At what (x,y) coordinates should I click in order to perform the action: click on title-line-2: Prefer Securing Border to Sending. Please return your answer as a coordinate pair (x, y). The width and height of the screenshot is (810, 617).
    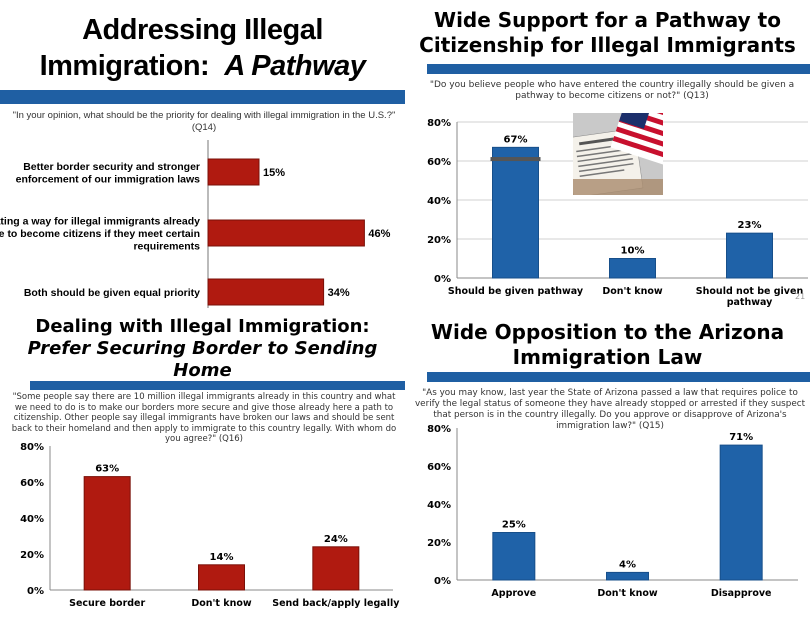
    Looking at the image, I should click on (202, 348).